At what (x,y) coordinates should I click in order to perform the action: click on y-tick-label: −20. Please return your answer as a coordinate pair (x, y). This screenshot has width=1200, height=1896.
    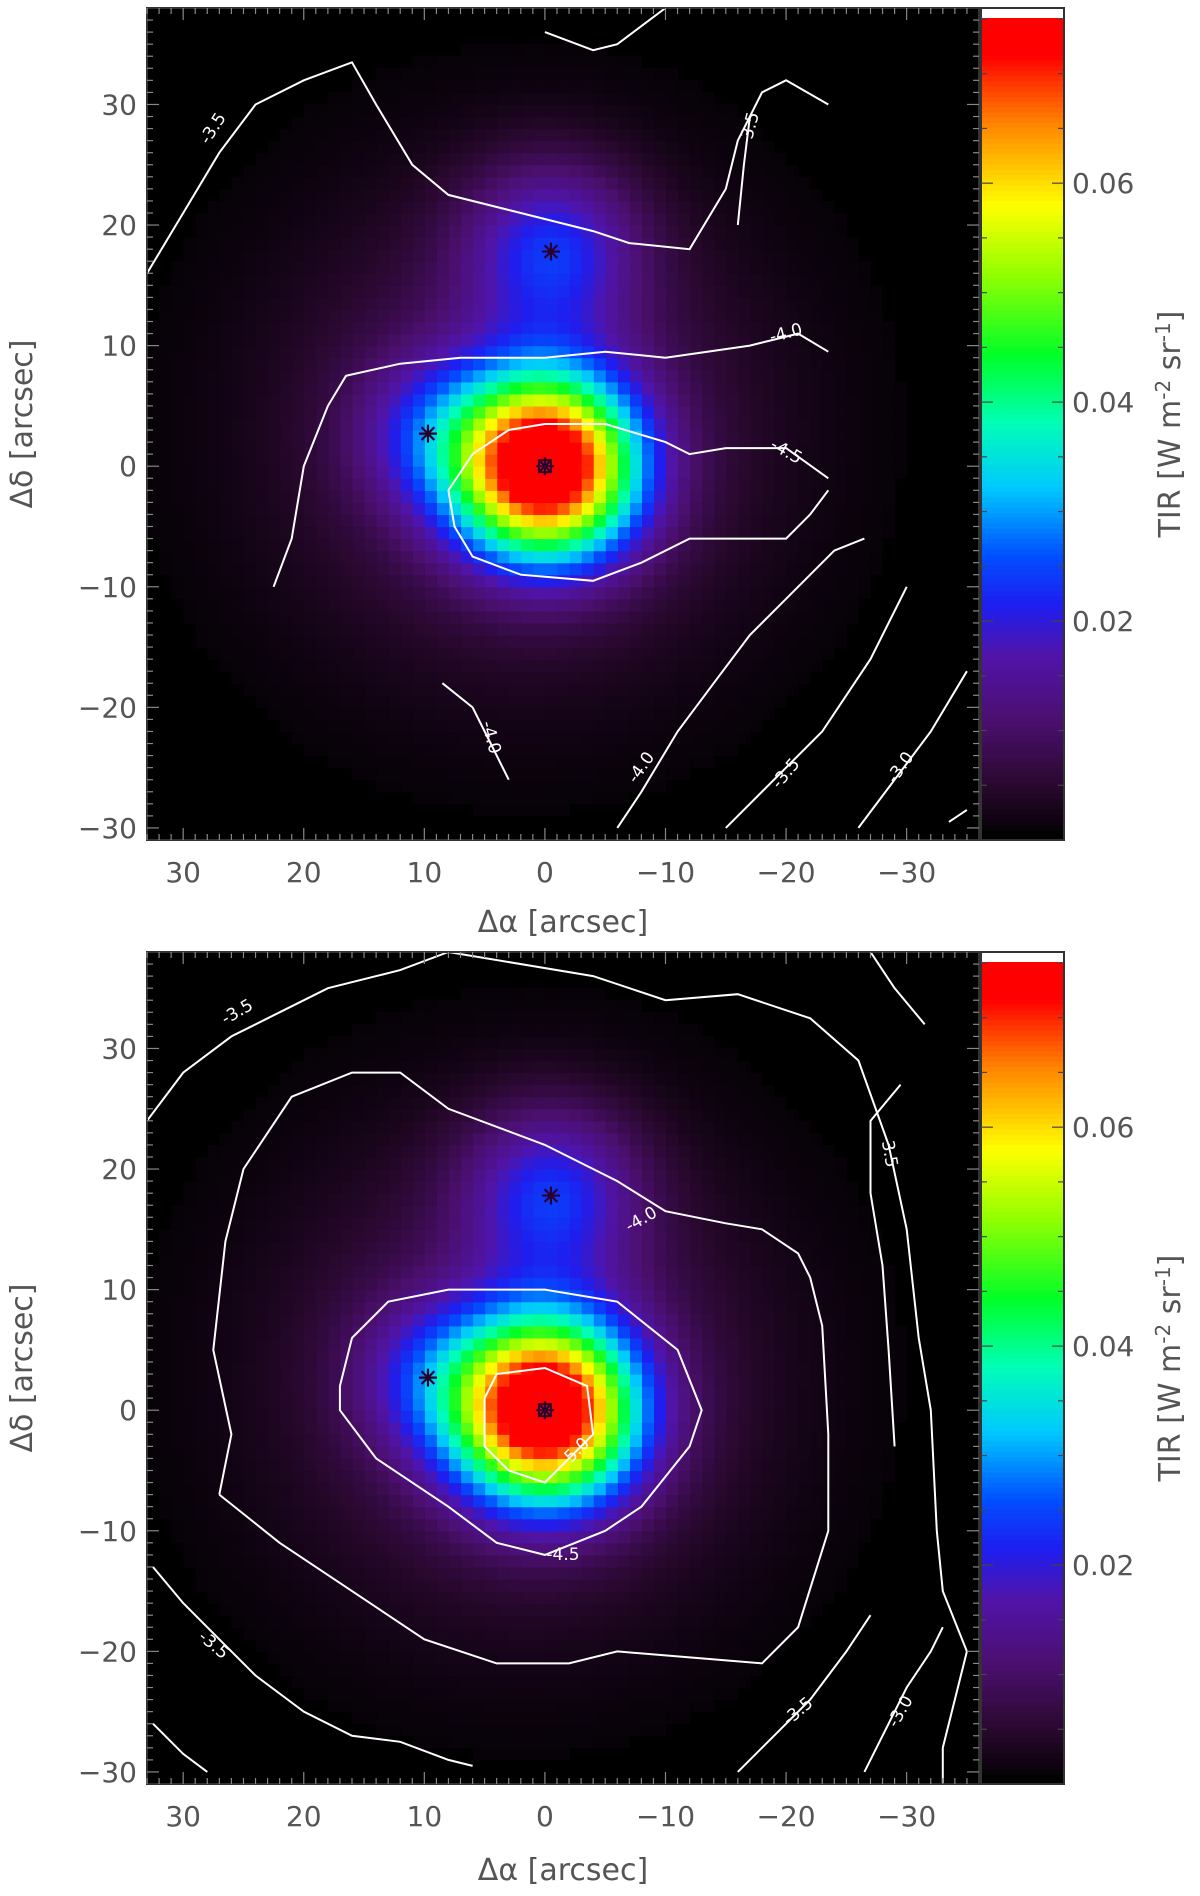
    Looking at the image, I should click on (107, 707).